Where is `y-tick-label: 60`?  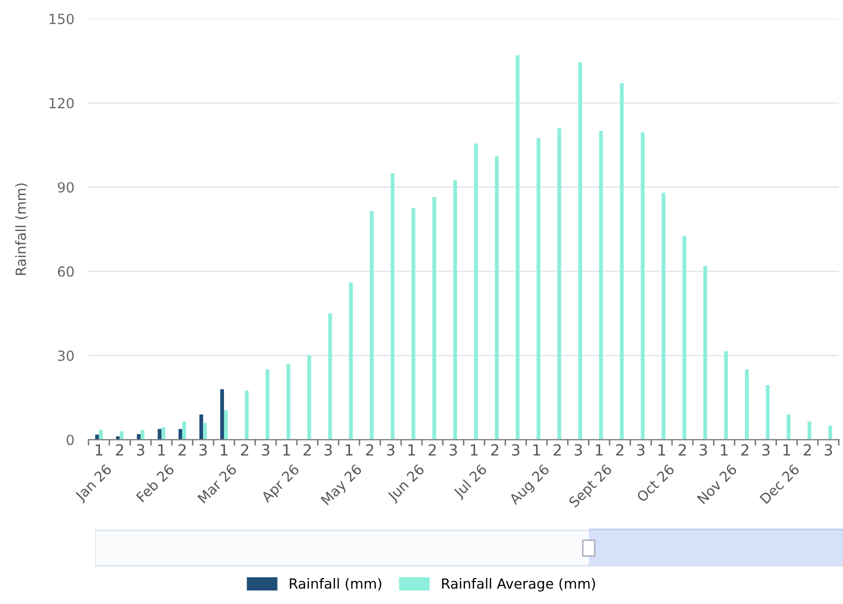
y-tick-label: 60 is located at coordinates (66, 271).